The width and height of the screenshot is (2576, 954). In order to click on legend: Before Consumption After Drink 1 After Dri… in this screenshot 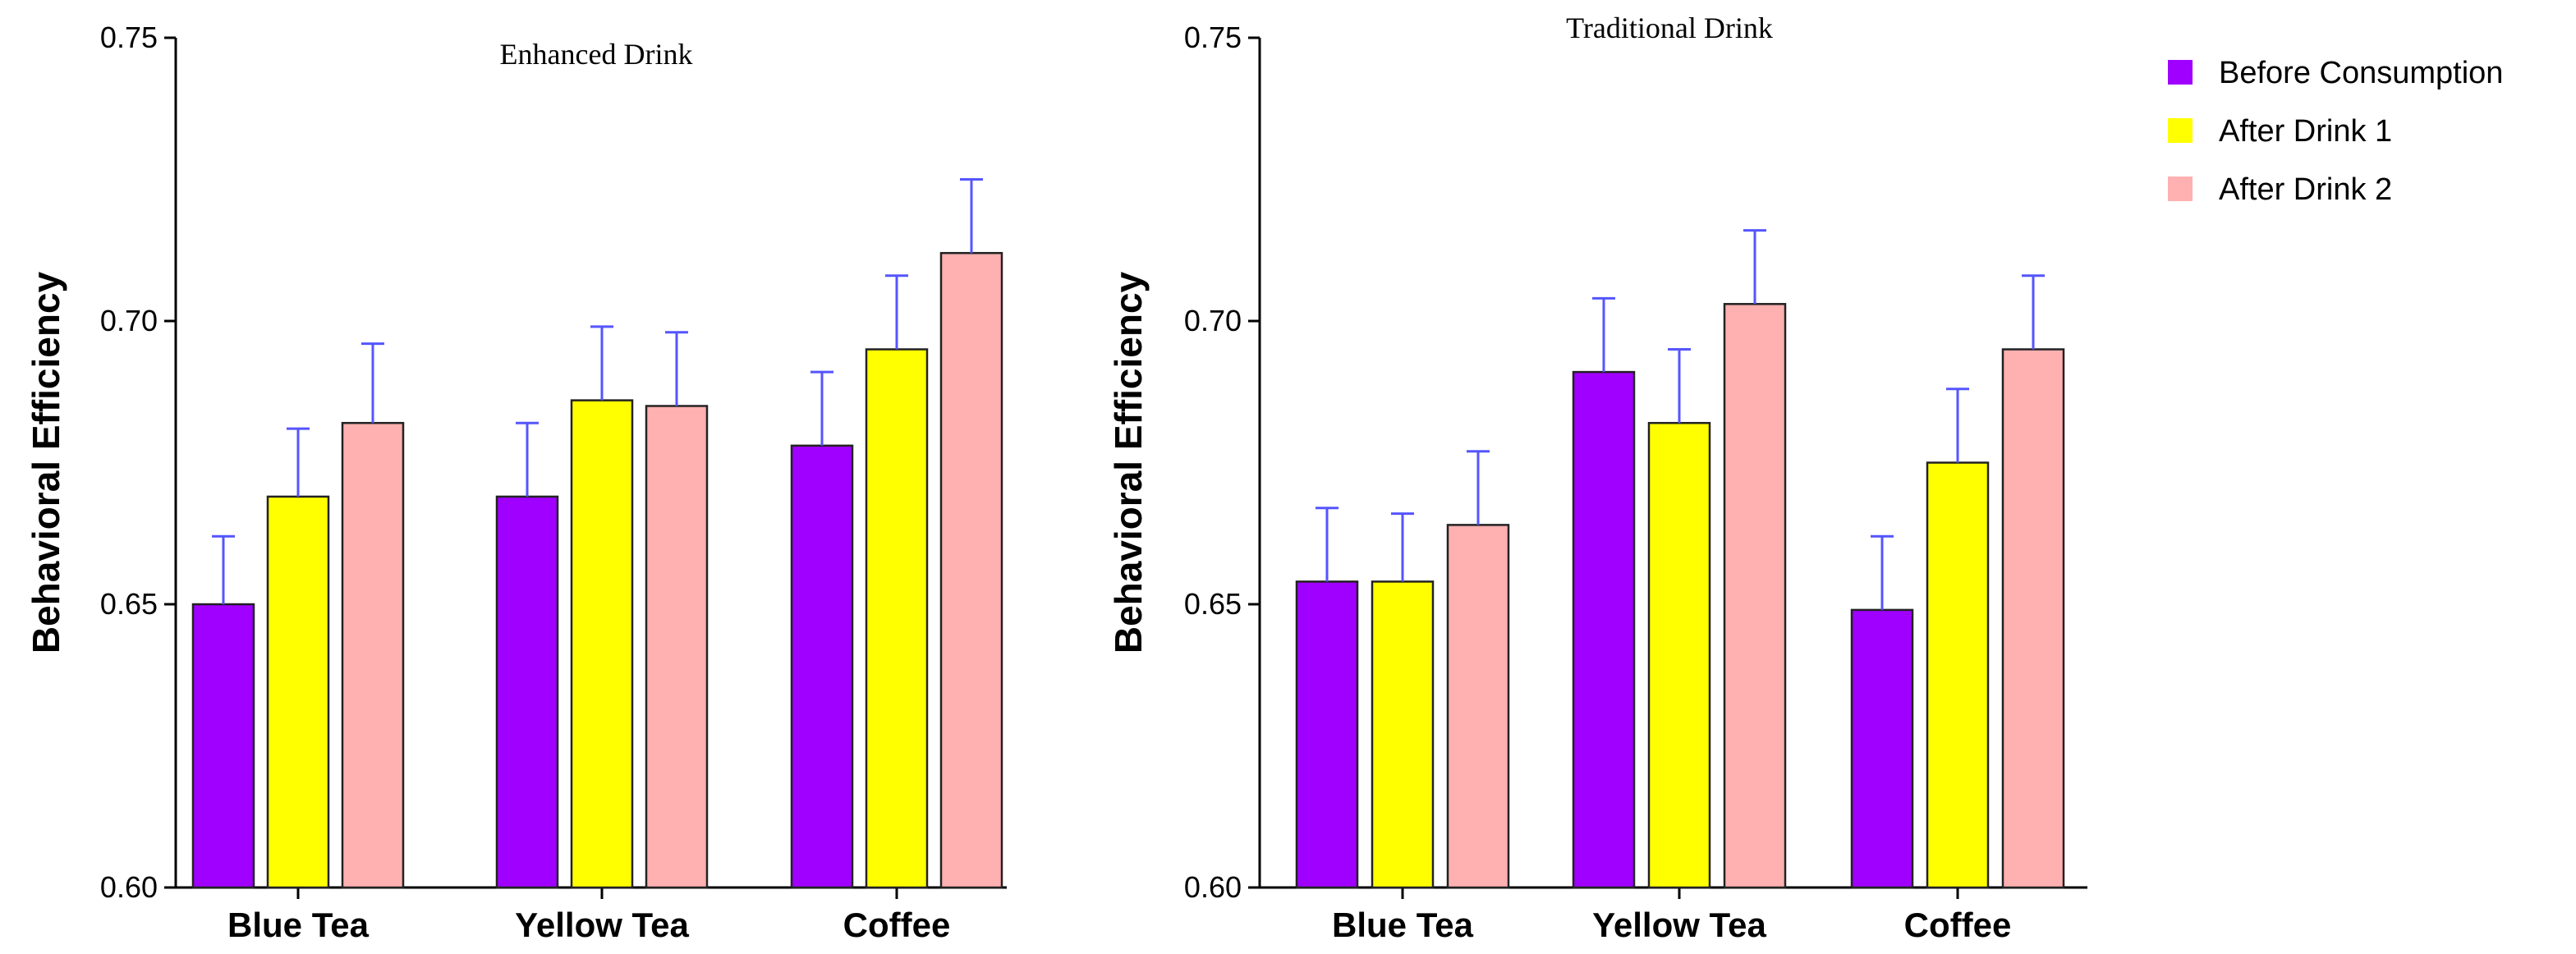, I will do `click(2335, 131)`.